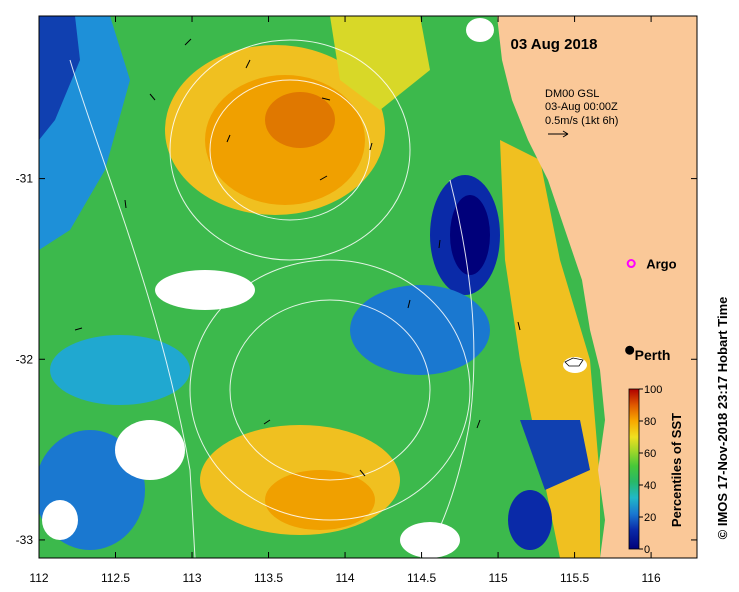 The width and height of the screenshot is (739, 592). What do you see at coordinates (647, 550) in the screenshot?
I see `colorbar-tick-label: 0` at bounding box center [647, 550].